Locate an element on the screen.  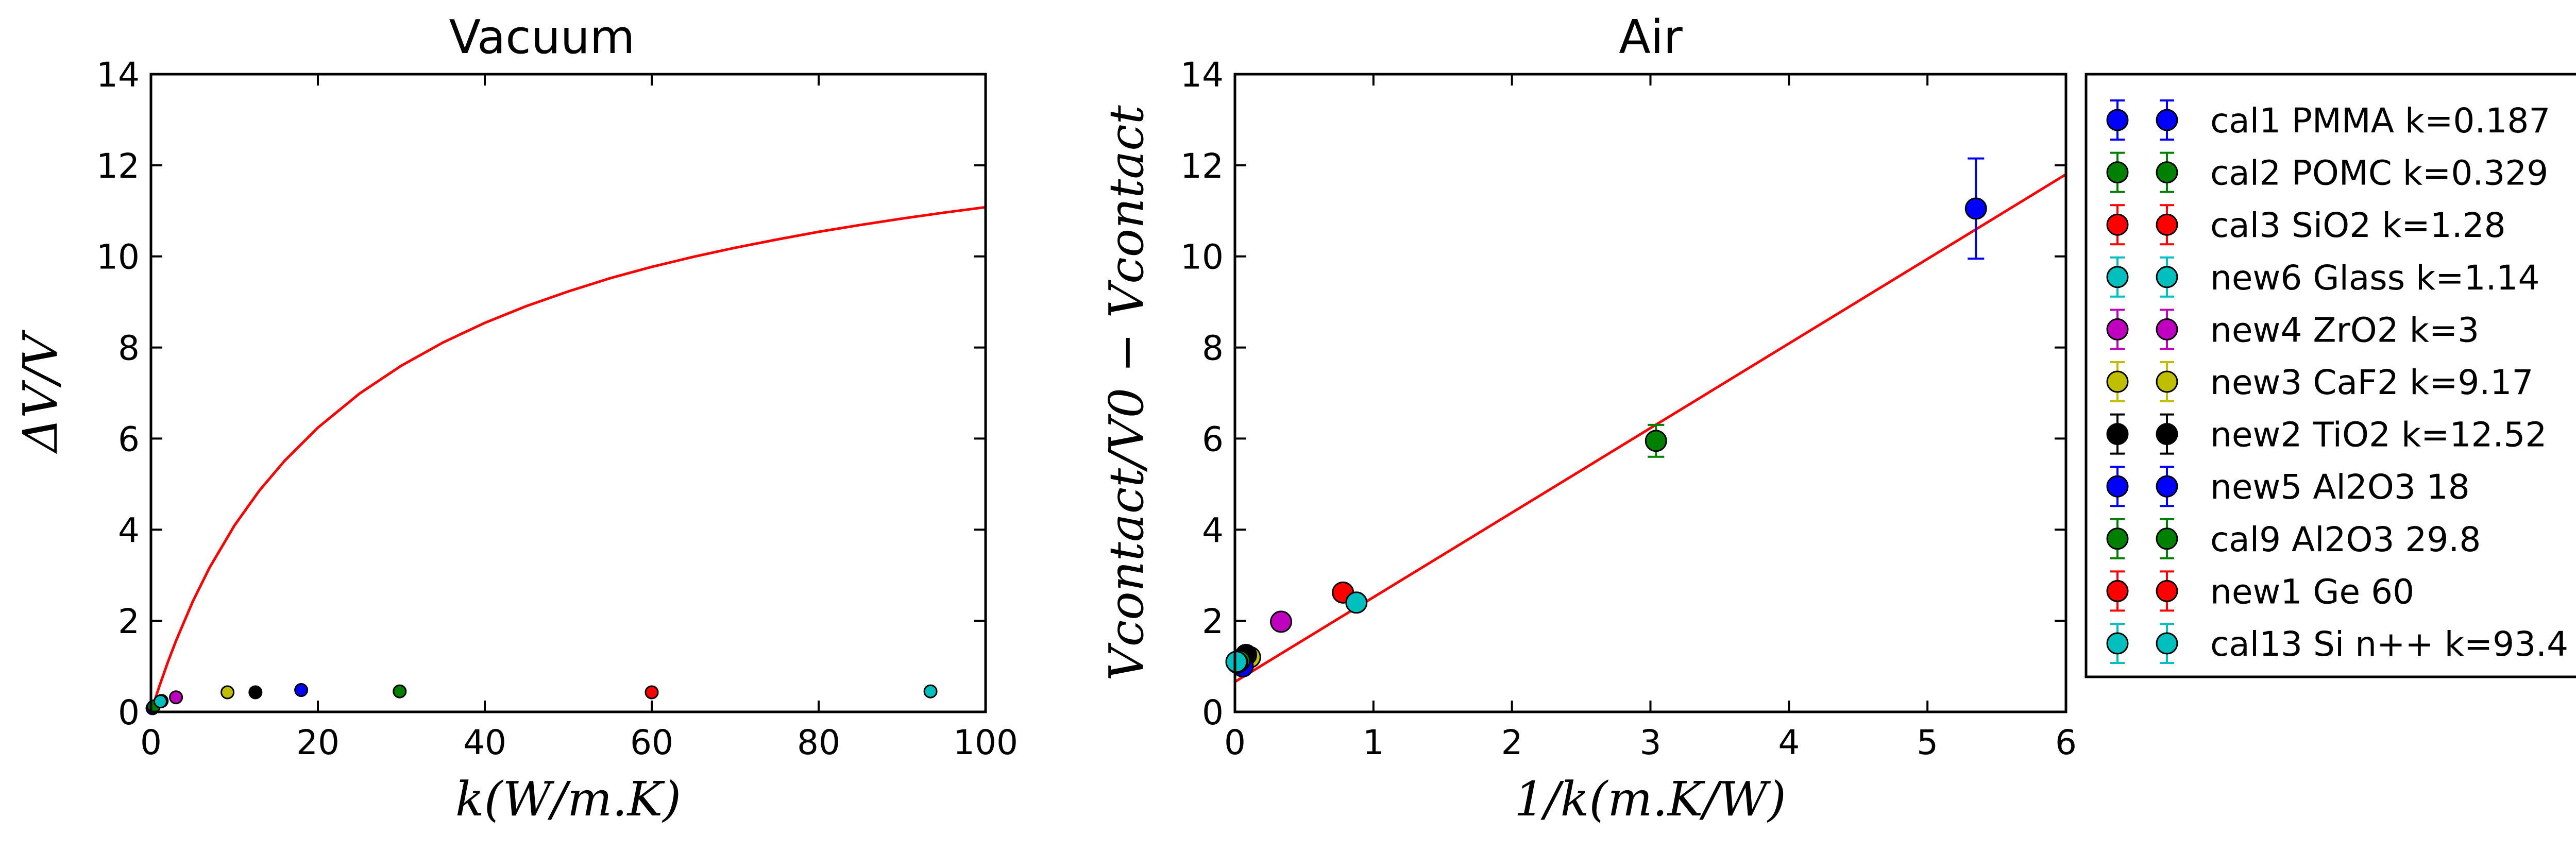
legend-entry: new4 ZrO2 k=3 is located at coordinates (2292, 329).